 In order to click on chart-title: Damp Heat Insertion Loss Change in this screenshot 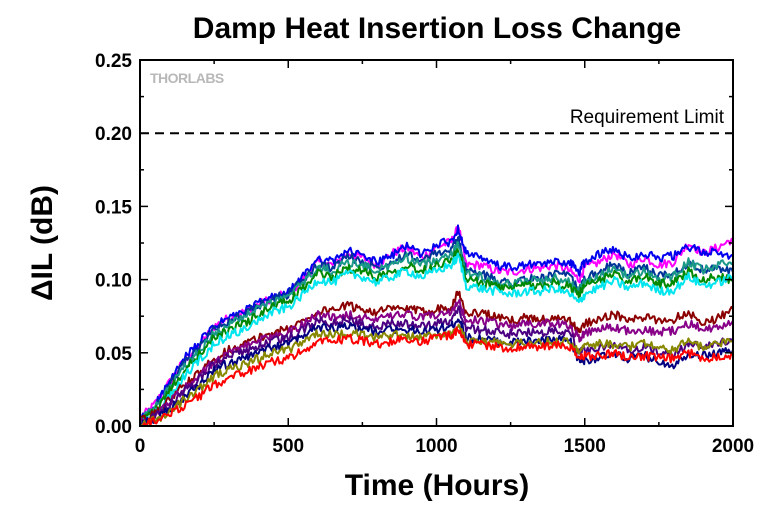, I will do `click(437, 28)`.